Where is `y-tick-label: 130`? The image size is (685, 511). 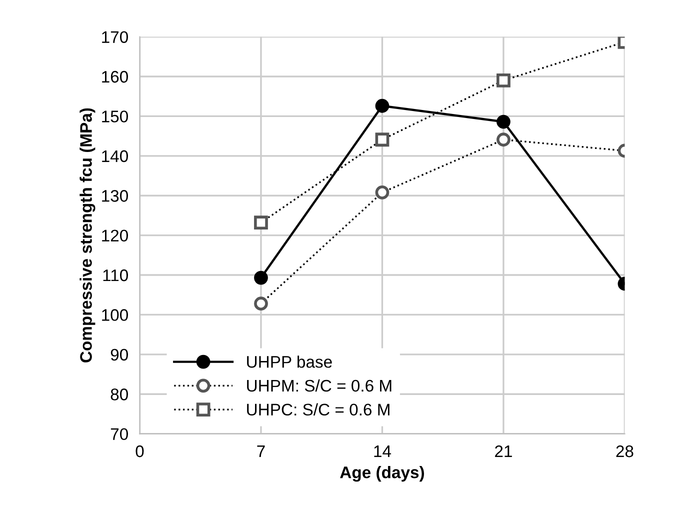 y-tick-label: 130 is located at coordinates (115, 196).